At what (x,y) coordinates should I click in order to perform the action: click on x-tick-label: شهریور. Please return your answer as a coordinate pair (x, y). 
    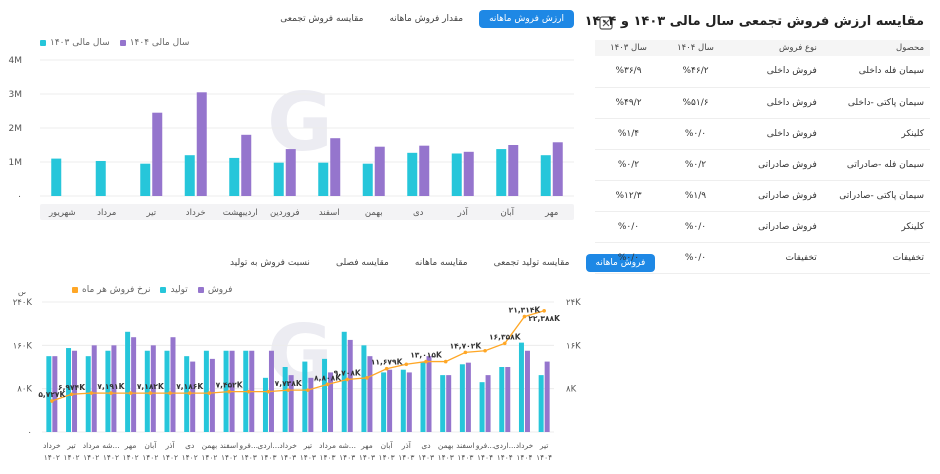
    Looking at the image, I should click on (62, 213).